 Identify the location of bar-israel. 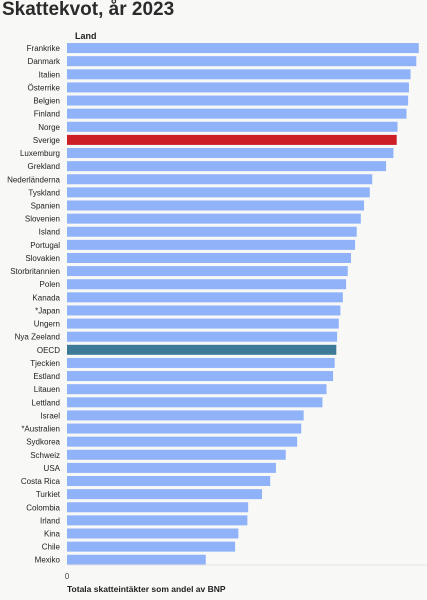
(185, 415).